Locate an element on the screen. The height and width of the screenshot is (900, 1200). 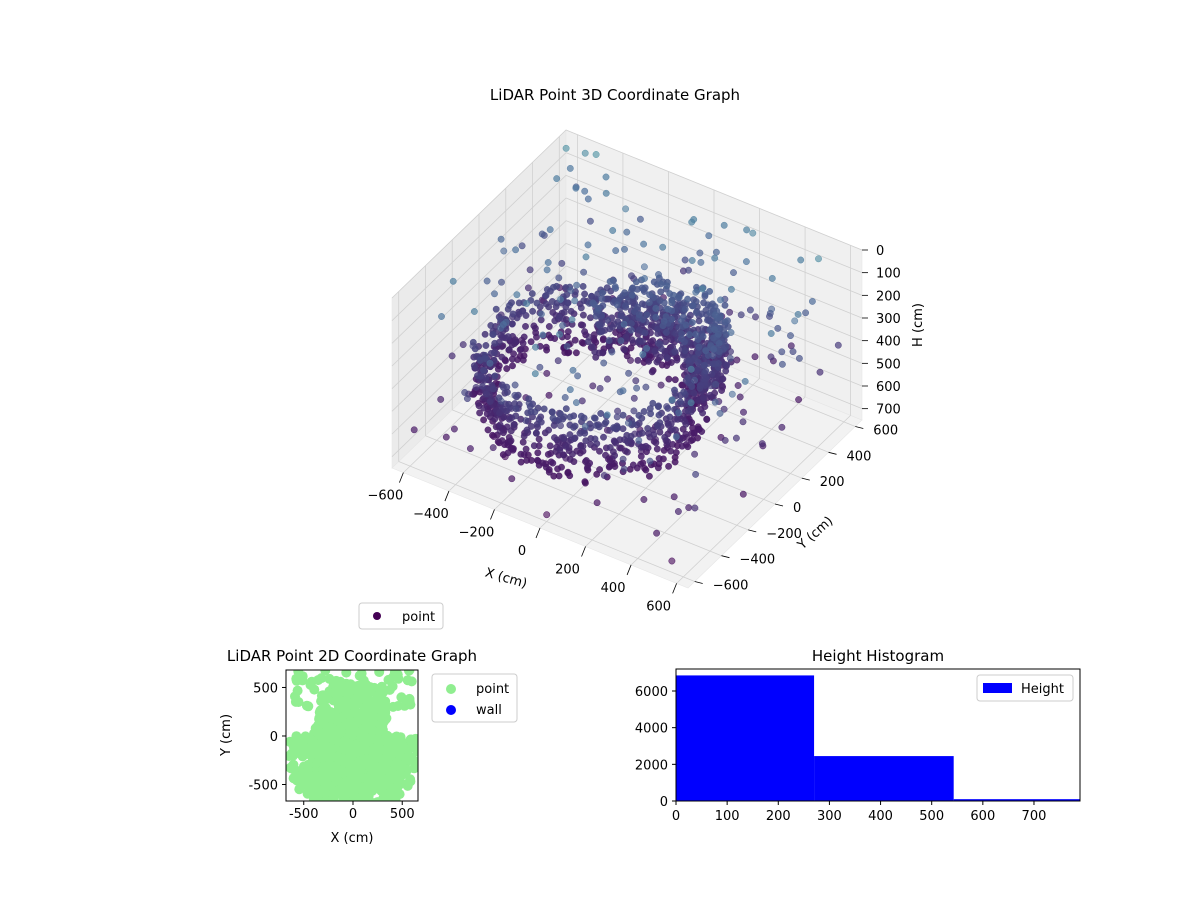
y-tick-label: 0 is located at coordinates (664, 802).